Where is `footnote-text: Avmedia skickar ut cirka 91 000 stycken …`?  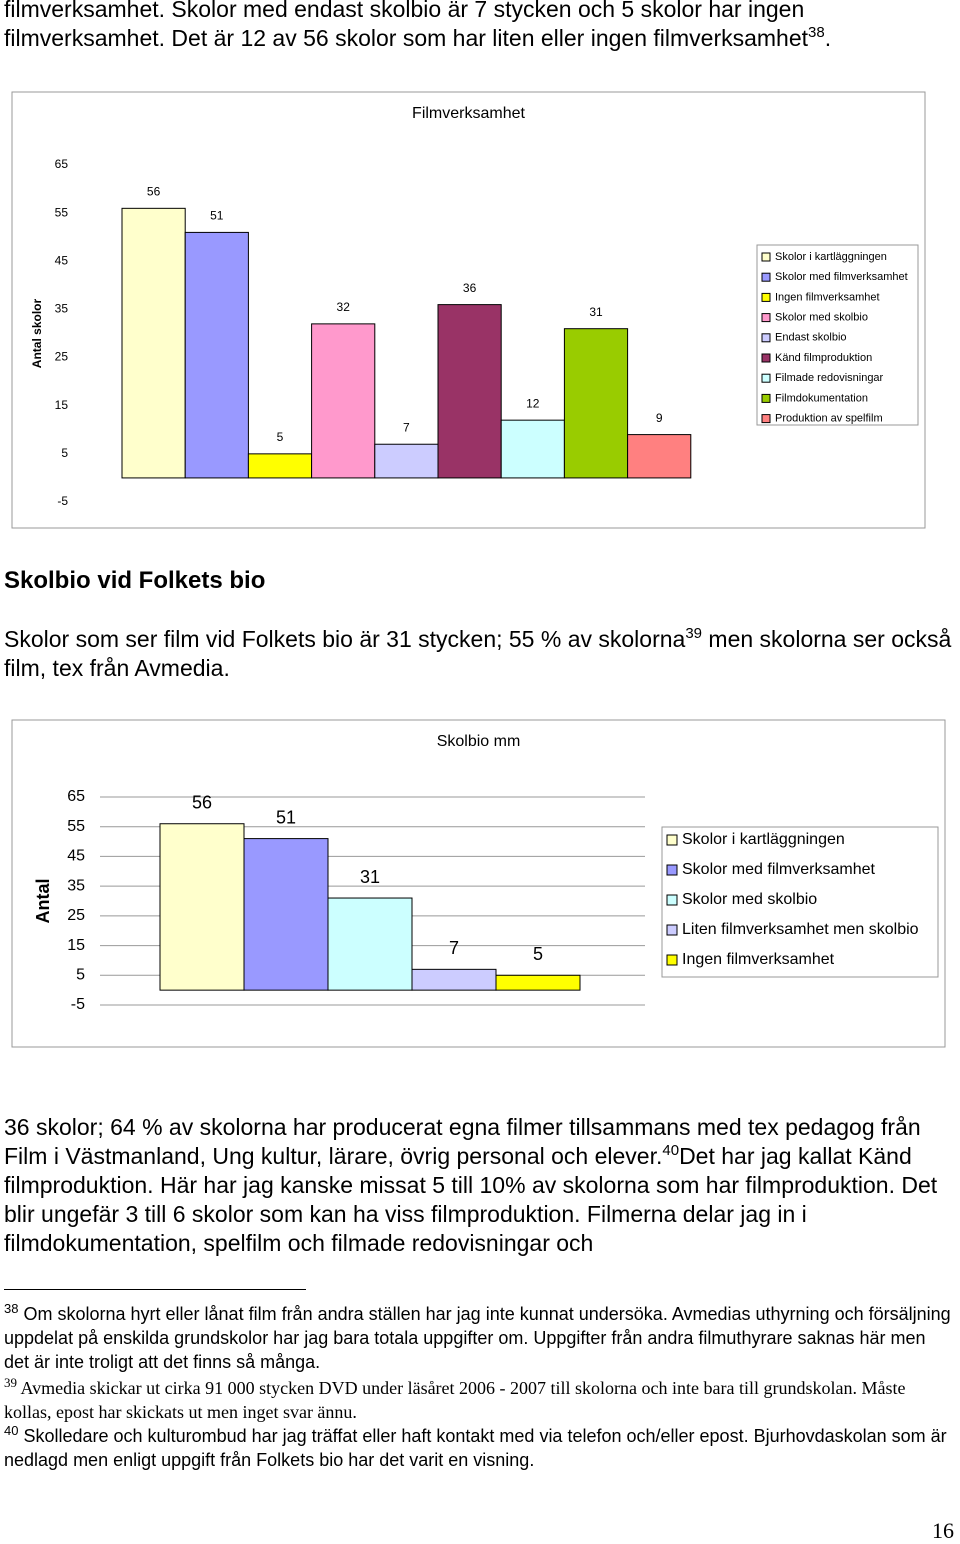 footnote-text: Avmedia skickar ut cirka 91 000 stycken … is located at coordinates (455, 1400).